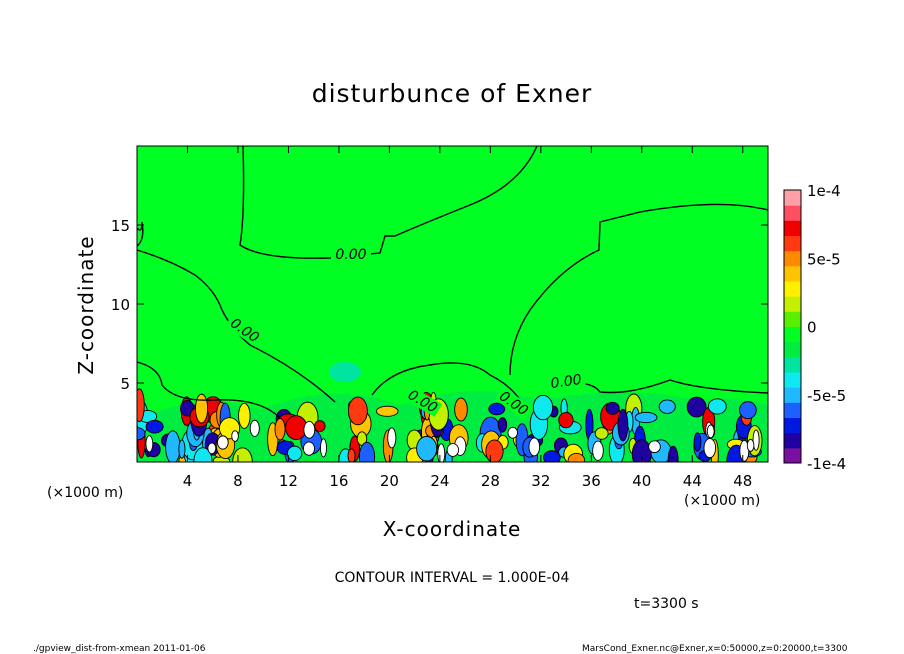 Image resolution: width=904 pixels, height=654 pixels. What do you see at coordinates (641, 481) in the screenshot?
I see `x-tick-label: 40` at bounding box center [641, 481].